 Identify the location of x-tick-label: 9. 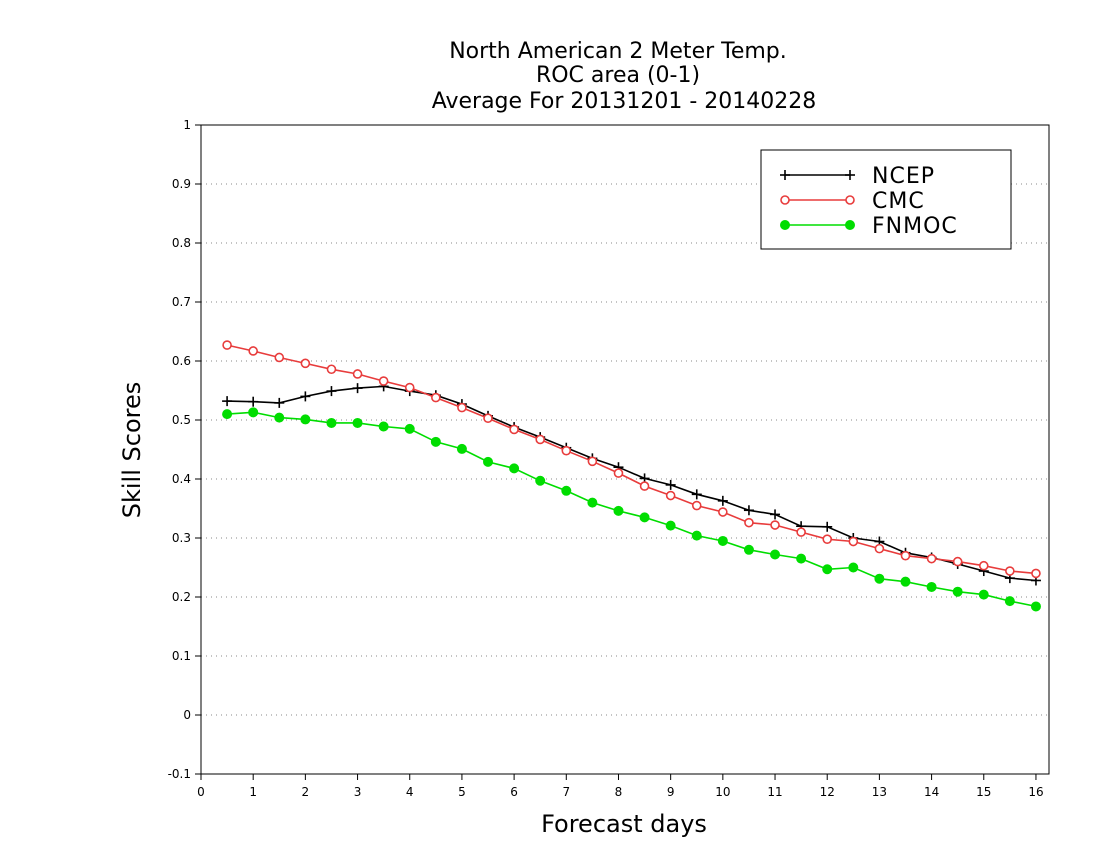
(671, 792).